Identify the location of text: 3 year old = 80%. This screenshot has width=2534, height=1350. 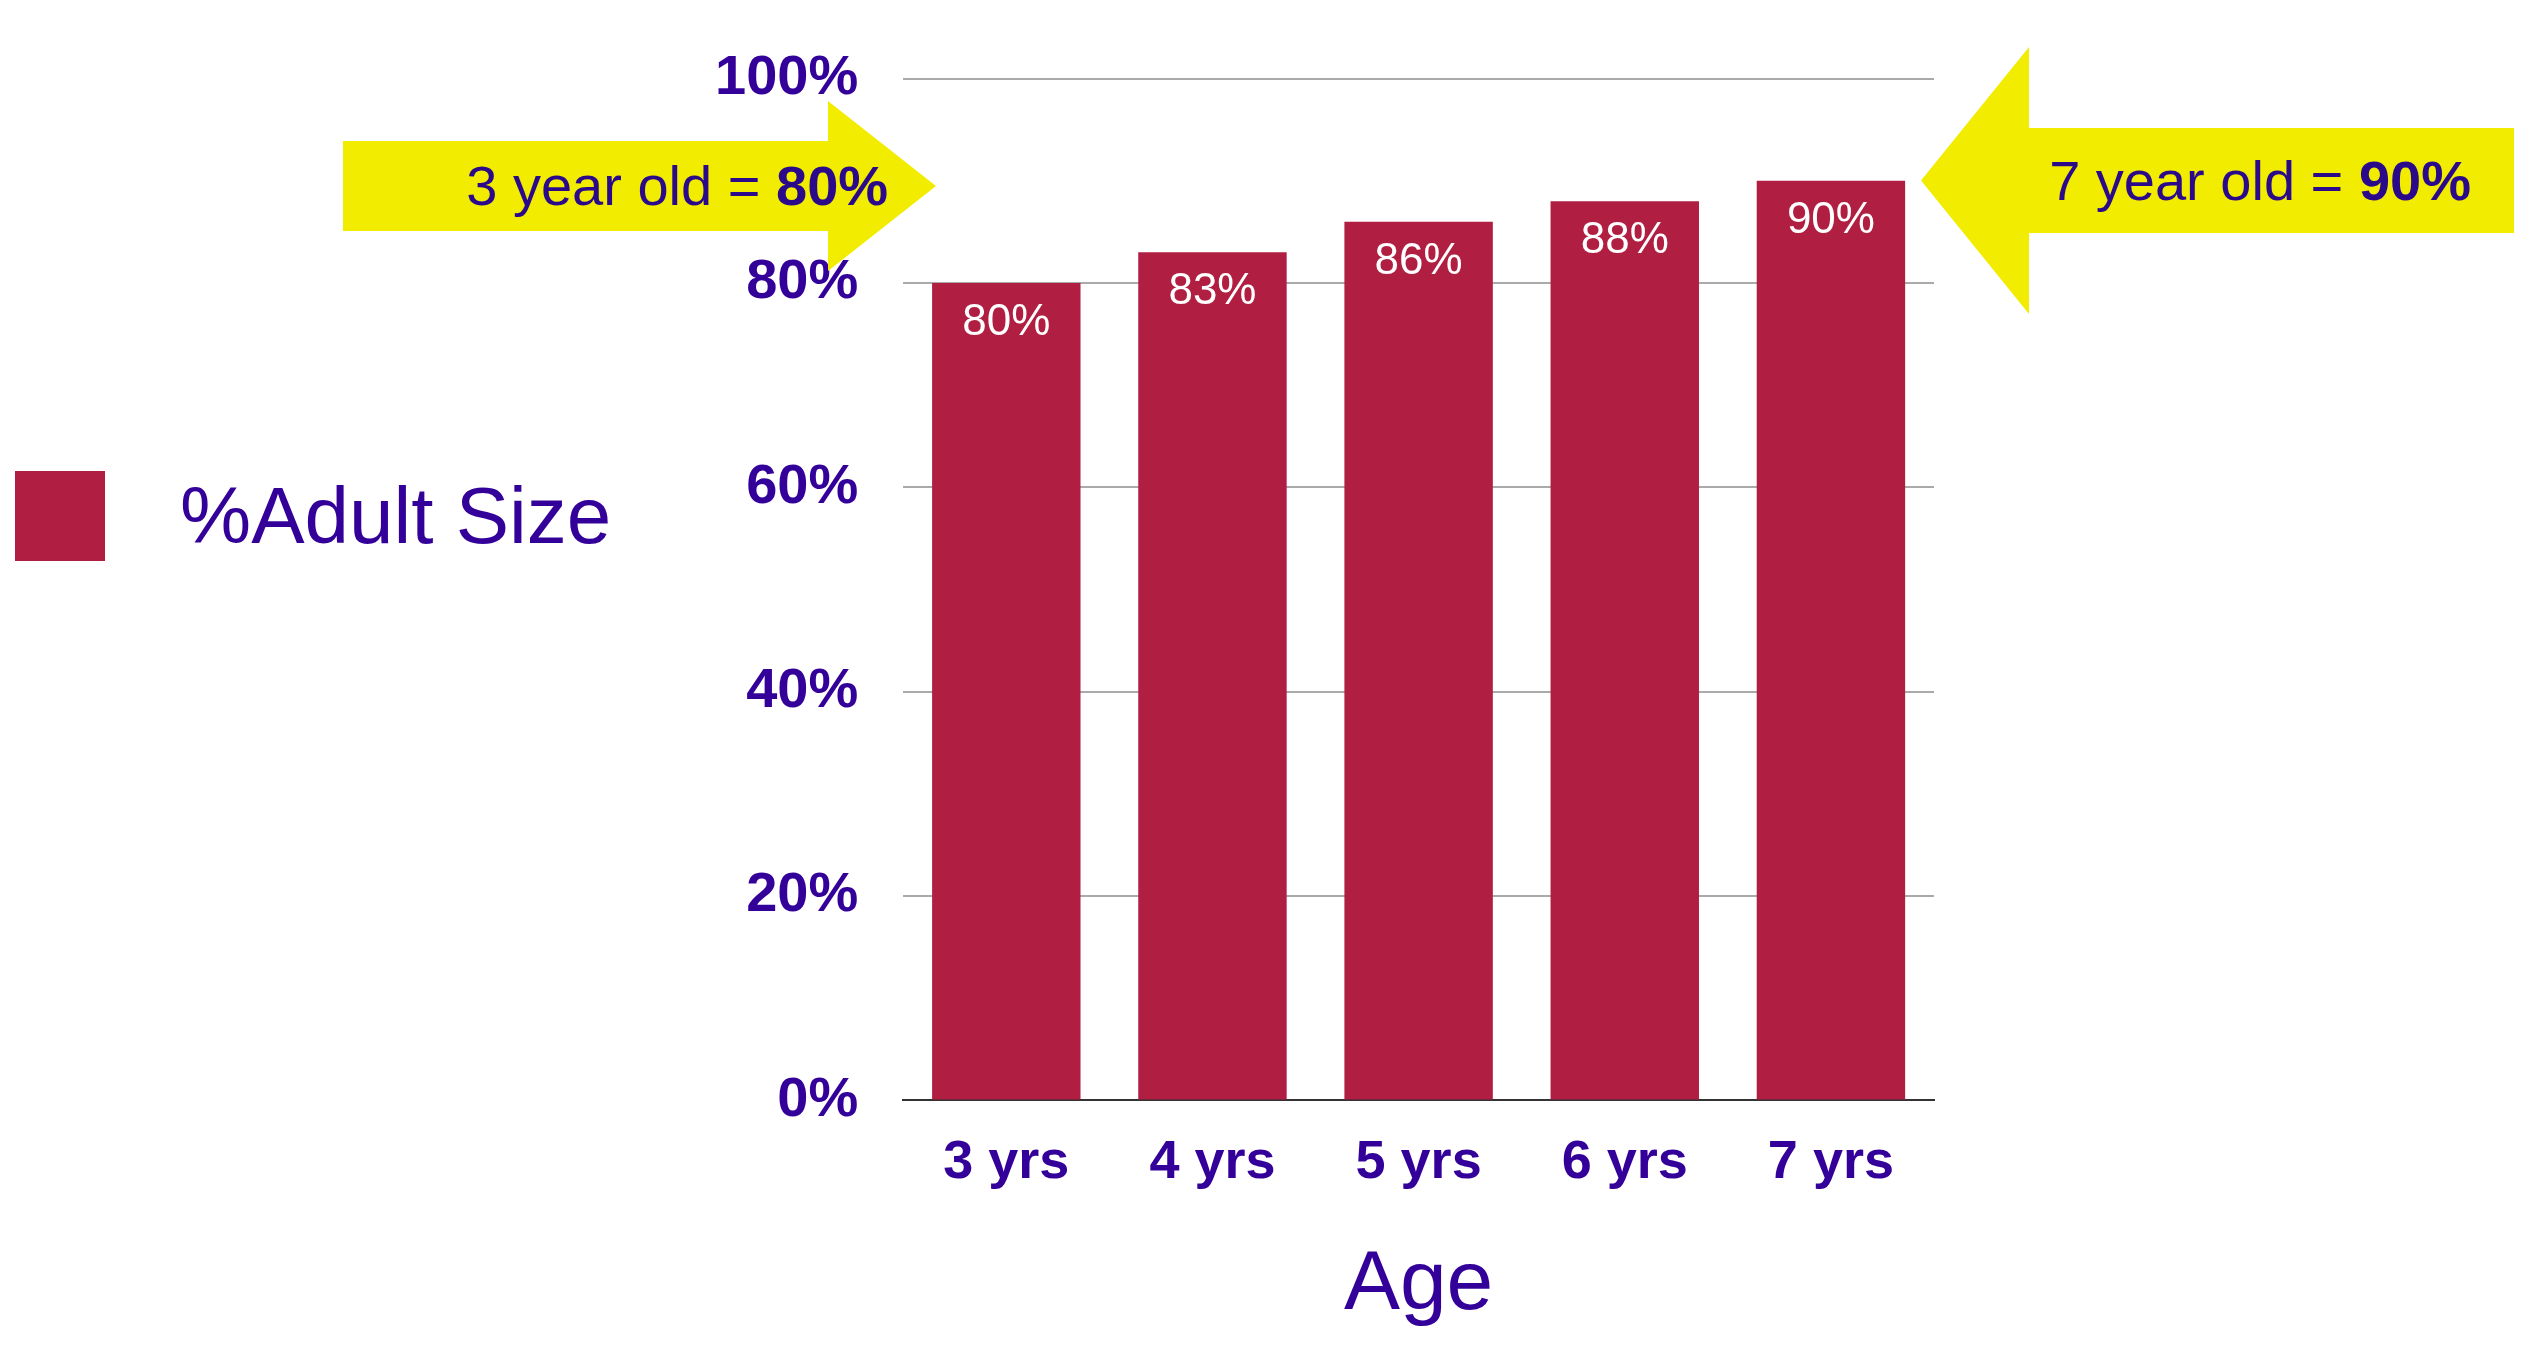
(677, 186).